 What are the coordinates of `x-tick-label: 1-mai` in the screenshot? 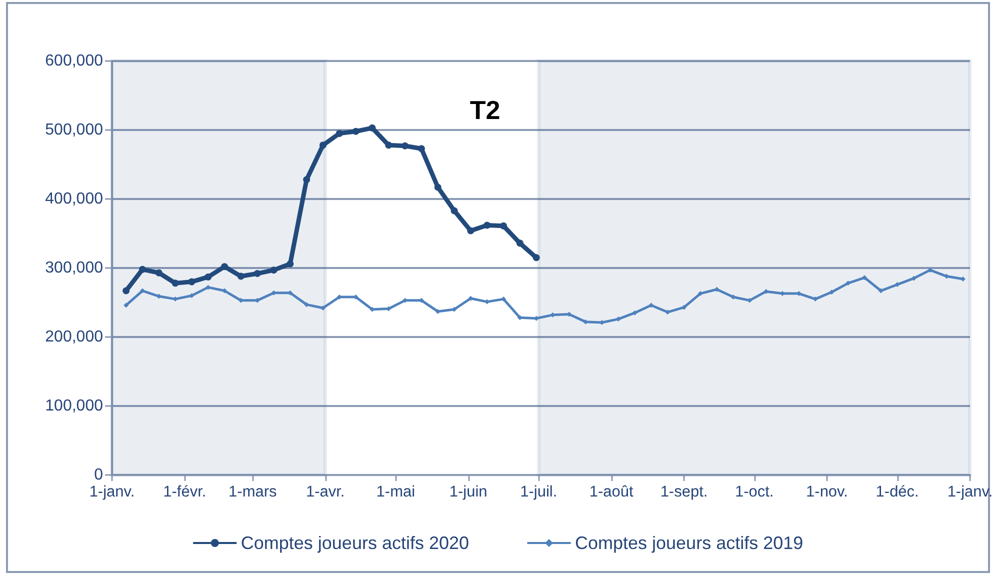 It's located at (396, 492).